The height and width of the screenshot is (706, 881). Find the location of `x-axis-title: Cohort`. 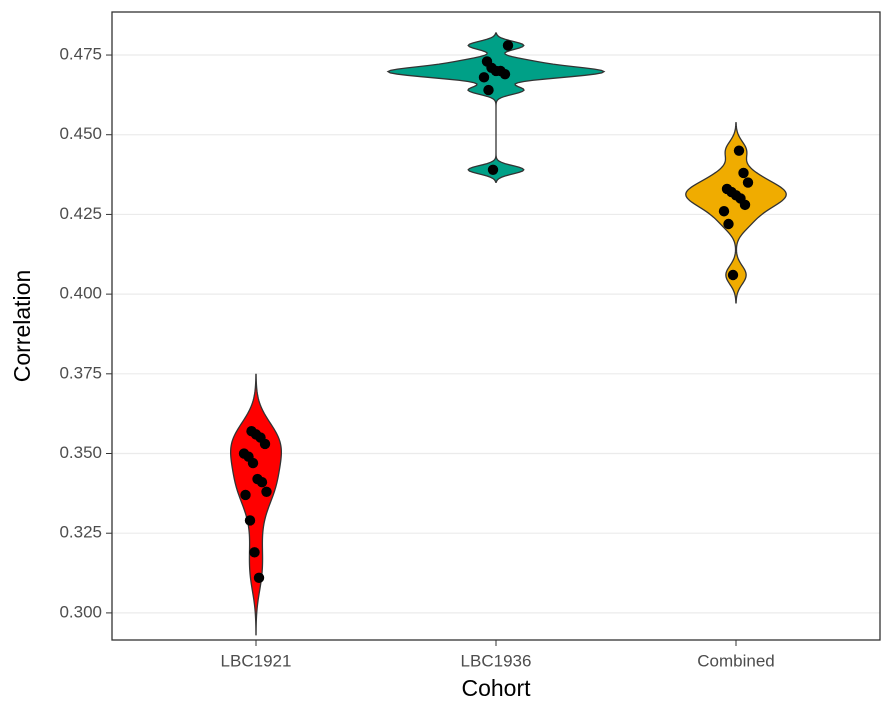

x-axis-title: Cohort is located at coordinates (496, 688).